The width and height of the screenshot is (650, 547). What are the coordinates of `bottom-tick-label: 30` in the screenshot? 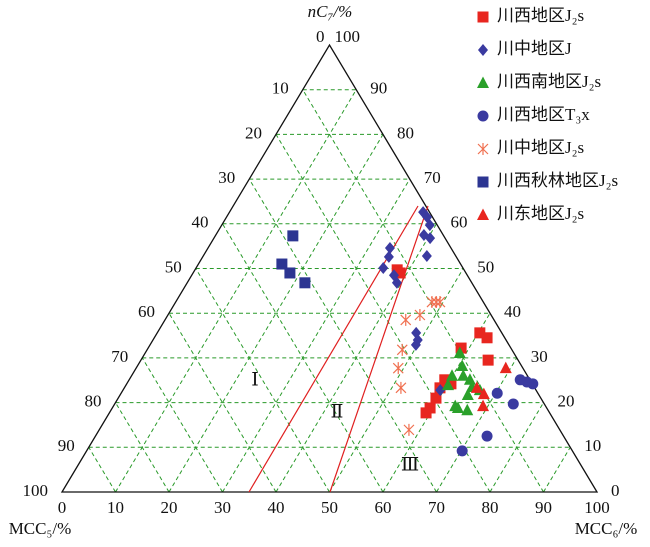 It's located at (222, 507).